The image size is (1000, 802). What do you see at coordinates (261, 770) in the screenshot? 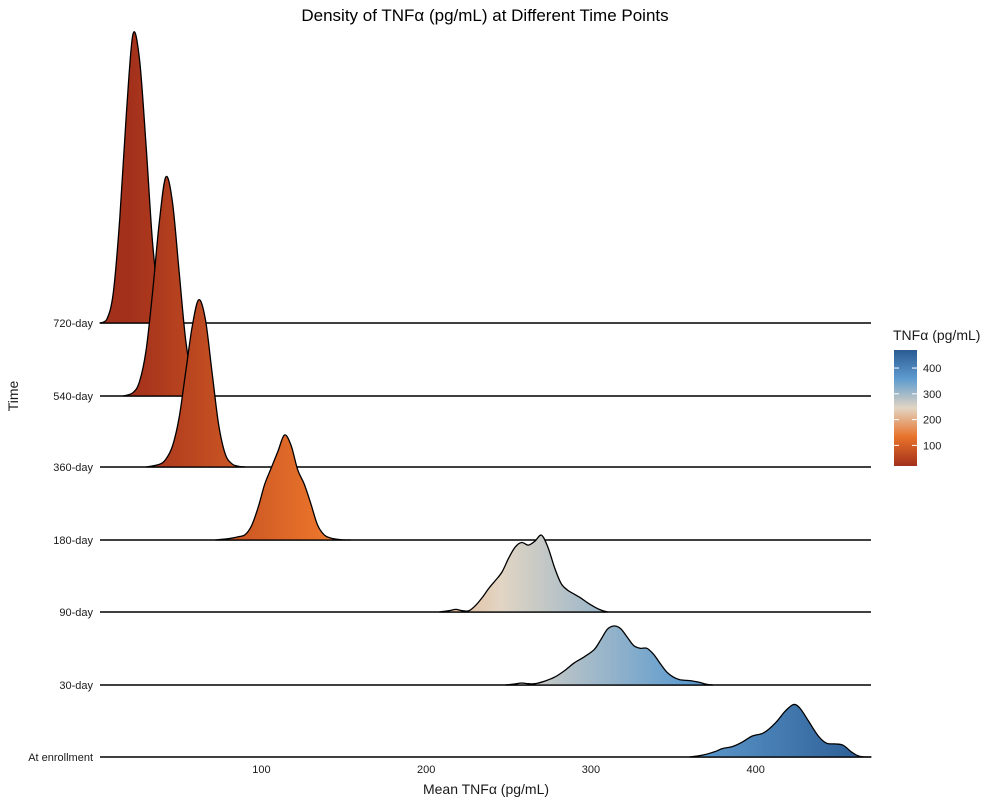
I see `x-tick-label: 100` at bounding box center [261, 770].